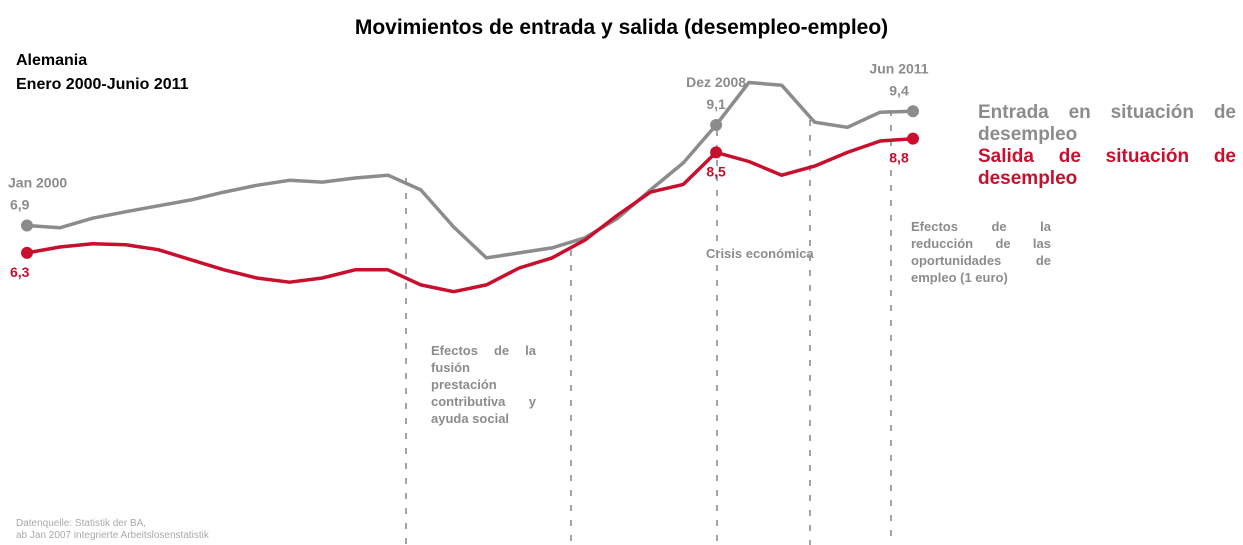 The image size is (1243, 545). I want to click on legend-entry: Entrada en situación de desempleo, so click(1107, 123).